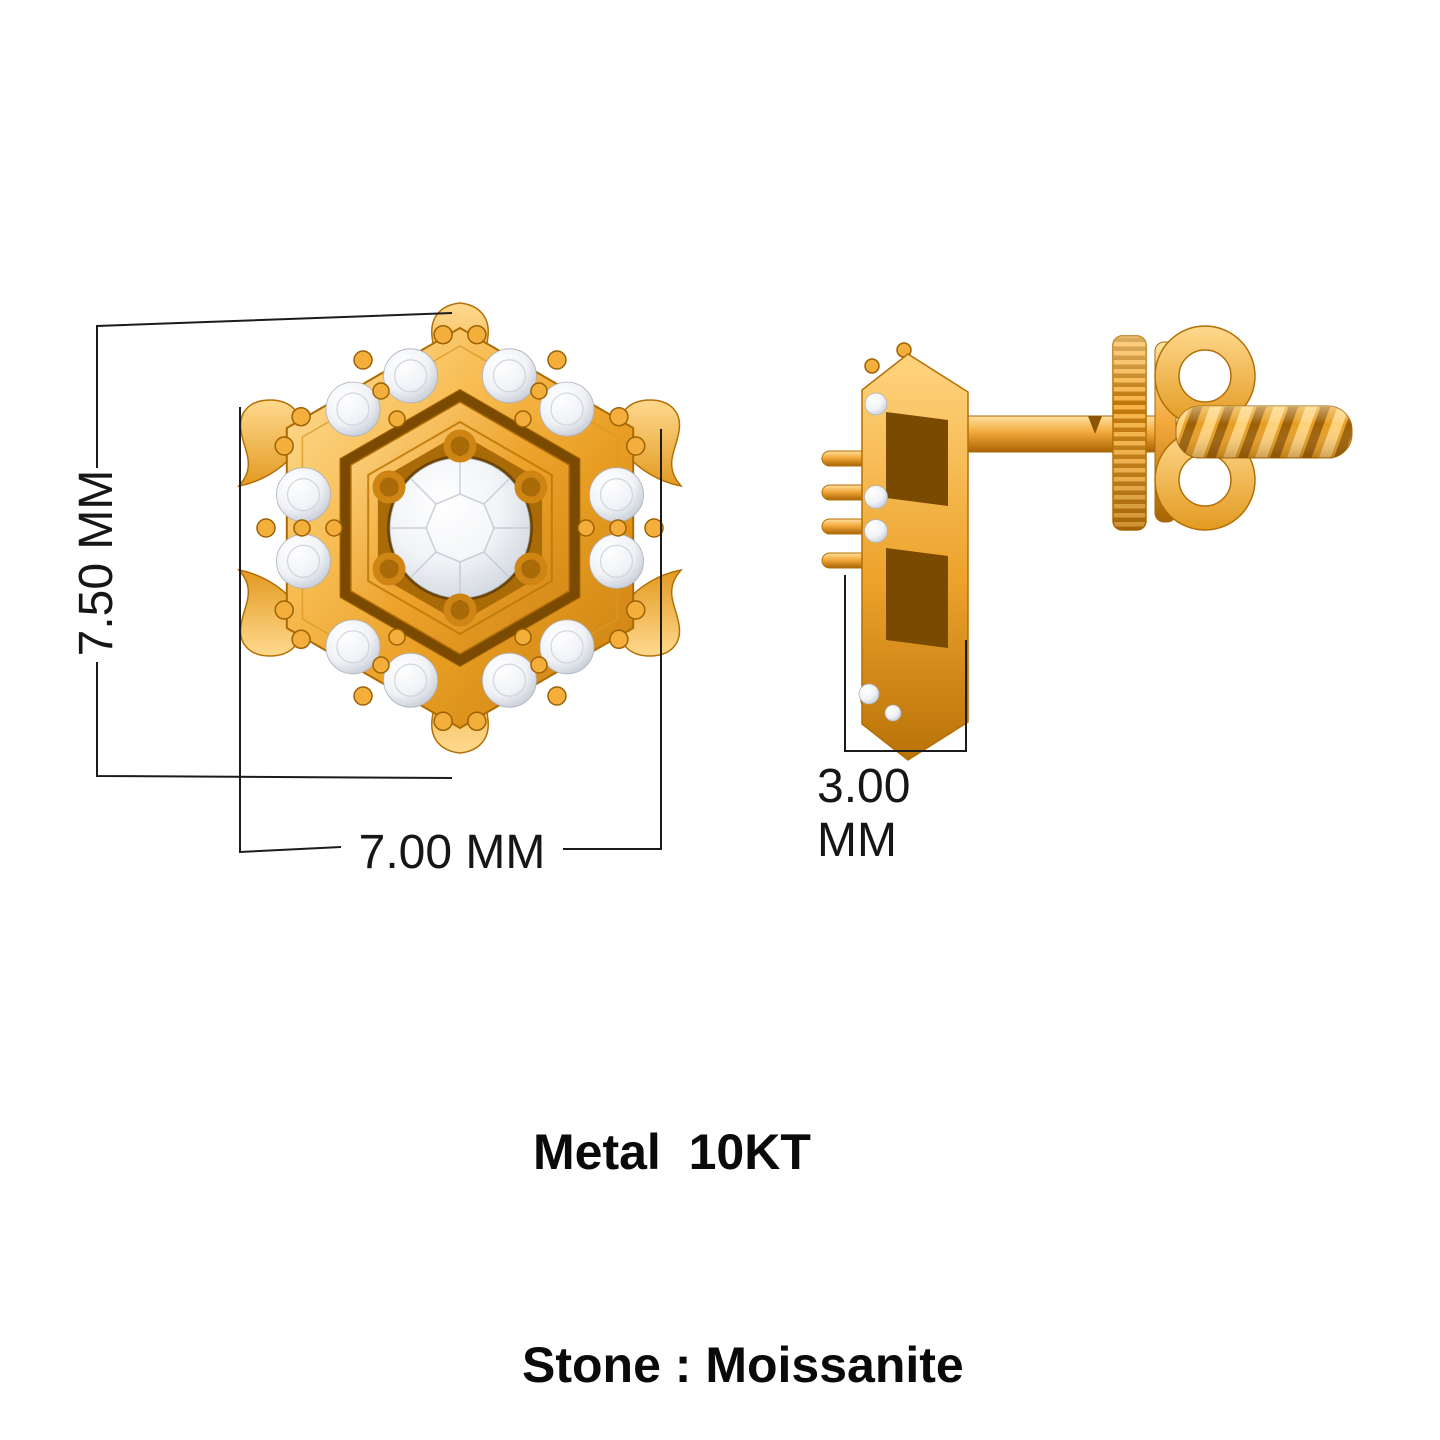  Describe the element at coordinates (1129, 433) in the screenshot. I see `screw-disc` at that location.